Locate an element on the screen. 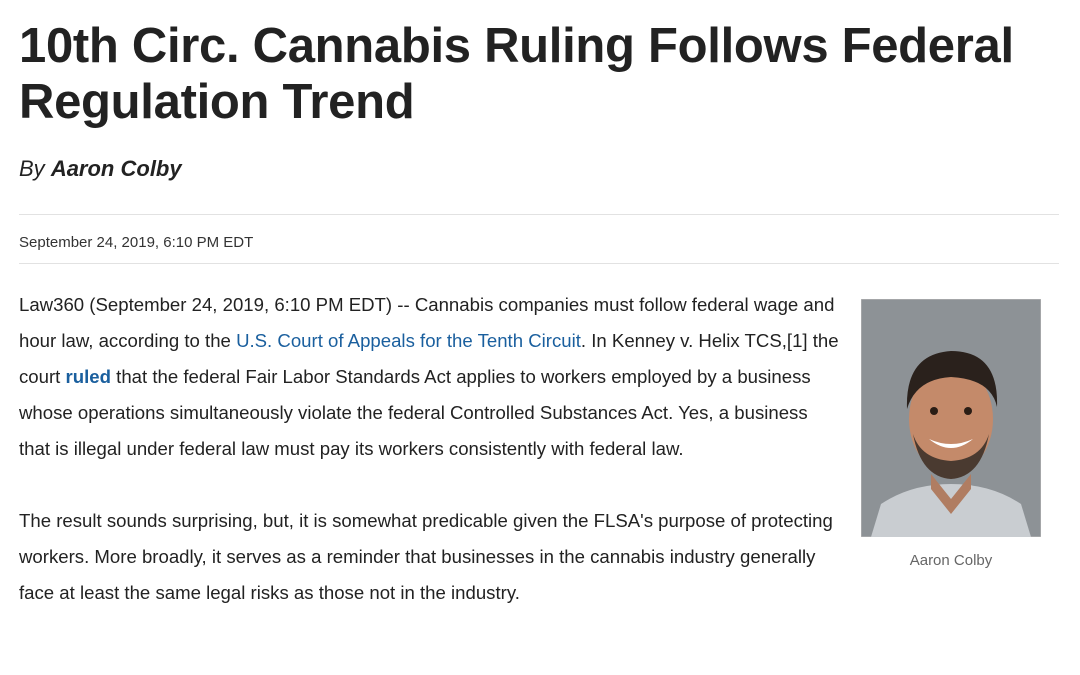 The height and width of the screenshot is (675, 1080). author-link: Aaron Colby is located at coordinates (116, 168).